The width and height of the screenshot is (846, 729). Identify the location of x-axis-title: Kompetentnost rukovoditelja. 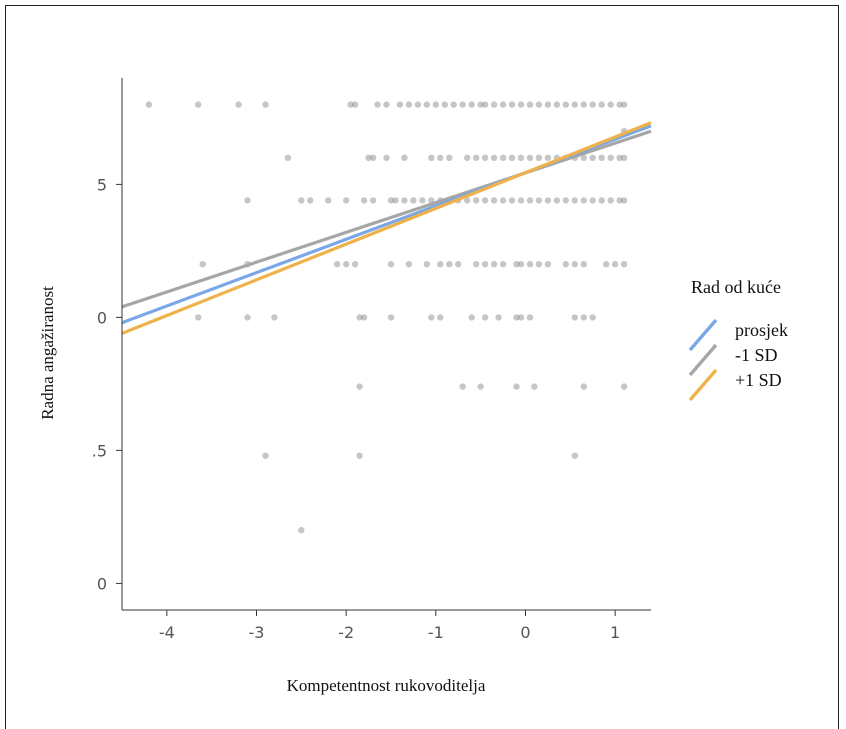
(386, 685).